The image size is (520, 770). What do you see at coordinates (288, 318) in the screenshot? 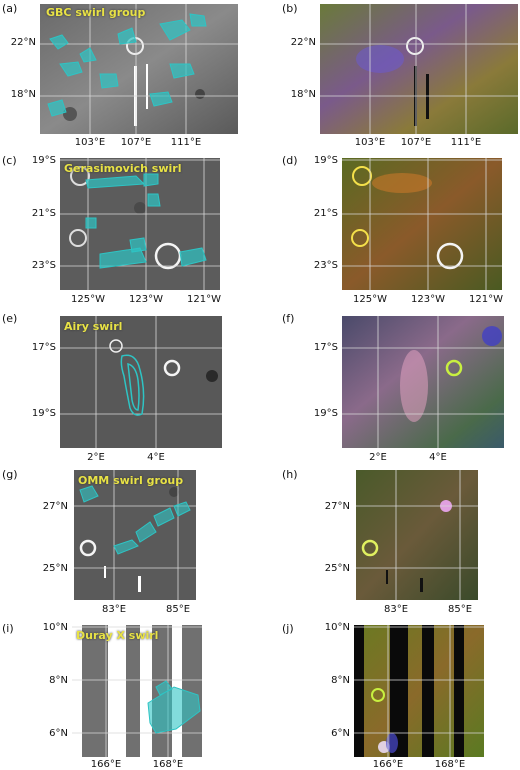
I see `panel-label: (f)` at bounding box center [288, 318].